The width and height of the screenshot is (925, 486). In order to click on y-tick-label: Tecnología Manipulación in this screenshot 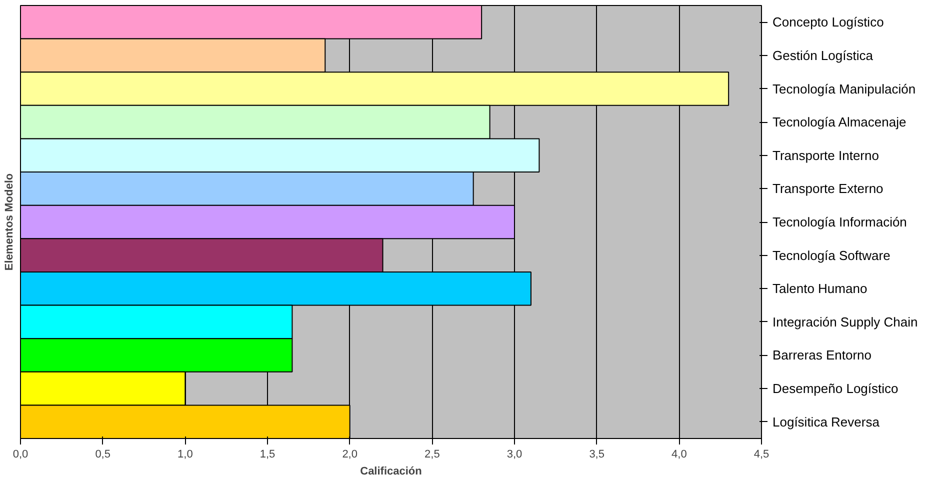, I will do `click(844, 88)`.